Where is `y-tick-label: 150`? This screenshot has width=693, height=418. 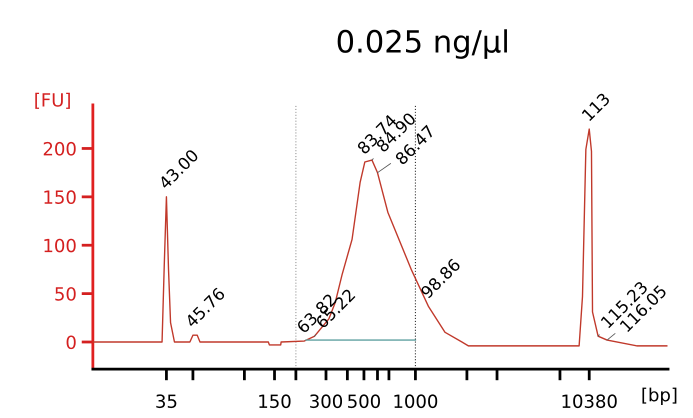
y-tick-label: 150 is located at coordinates (60, 197).